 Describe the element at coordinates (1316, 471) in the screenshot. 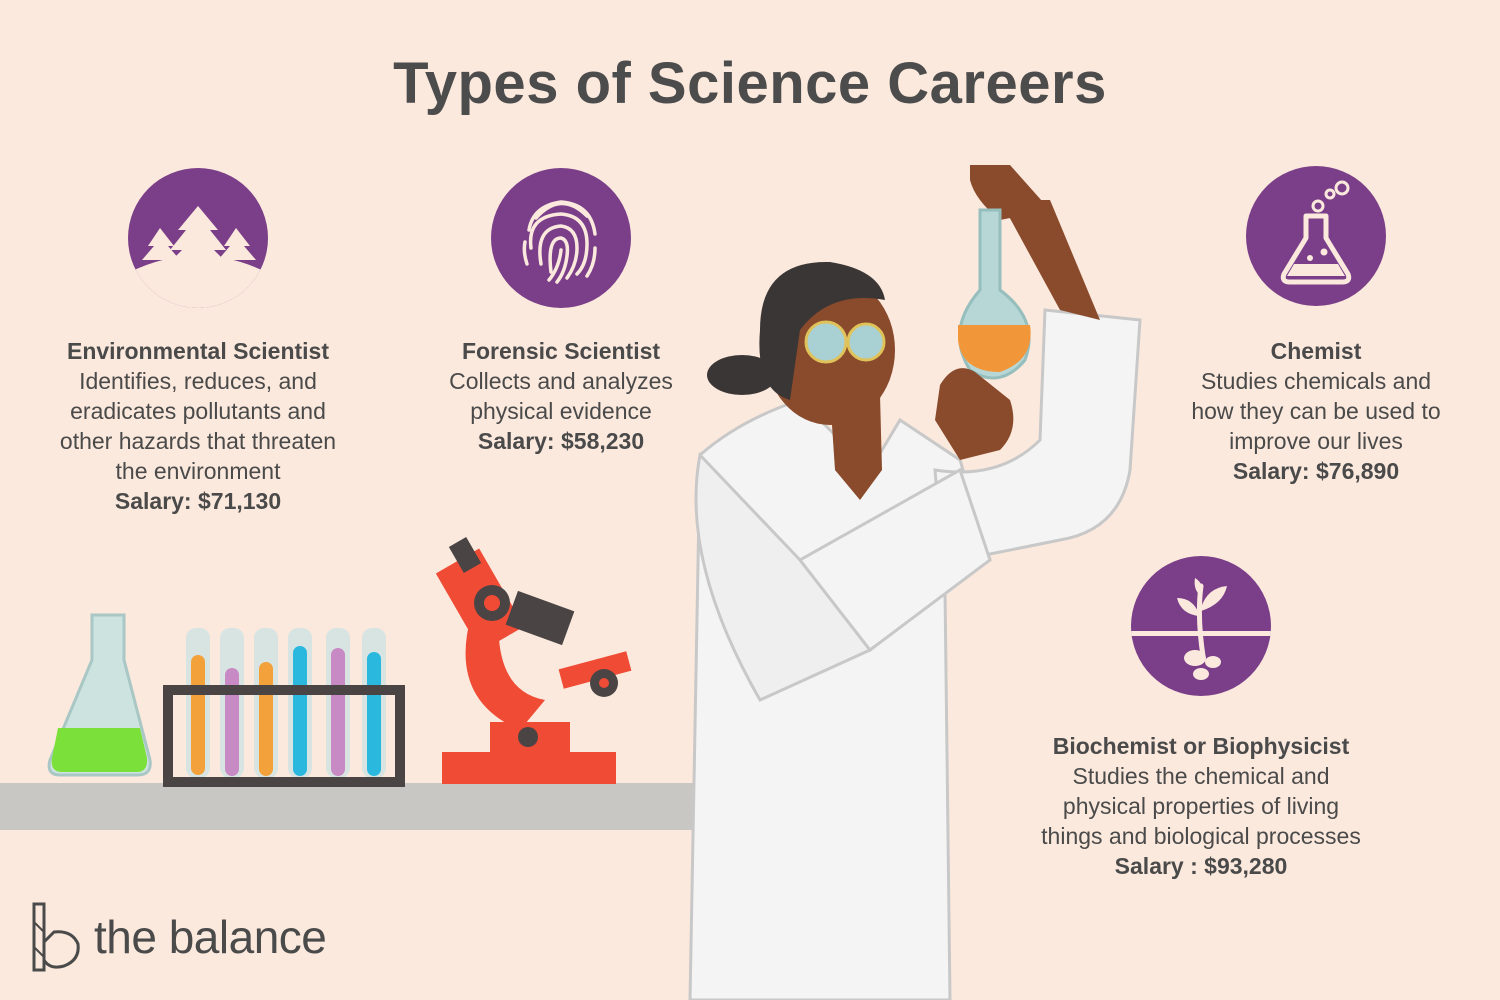

I see `career-salary: Salary: $76,890` at that location.